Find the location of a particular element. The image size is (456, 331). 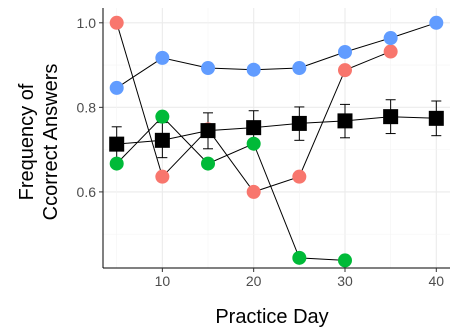

y-axis-title-line-1: Frequency of is located at coordinates (27, 141).